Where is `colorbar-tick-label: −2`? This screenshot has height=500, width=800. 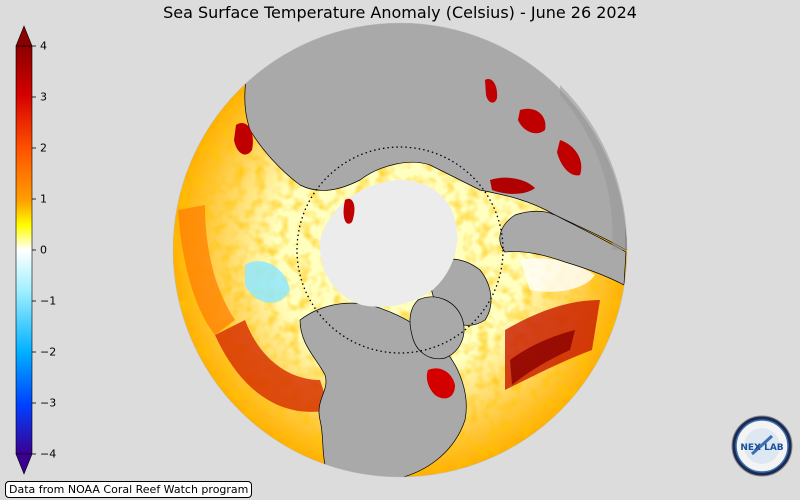 colorbar-tick-label: −2 is located at coordinates (48, 352).